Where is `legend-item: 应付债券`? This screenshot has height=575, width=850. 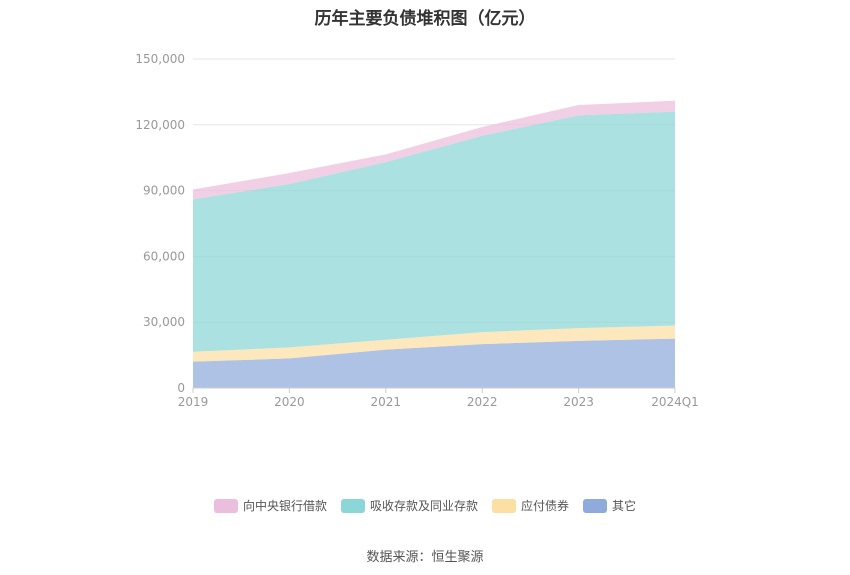
legend-item: 应付债券 is located at coordinates (530, 505).